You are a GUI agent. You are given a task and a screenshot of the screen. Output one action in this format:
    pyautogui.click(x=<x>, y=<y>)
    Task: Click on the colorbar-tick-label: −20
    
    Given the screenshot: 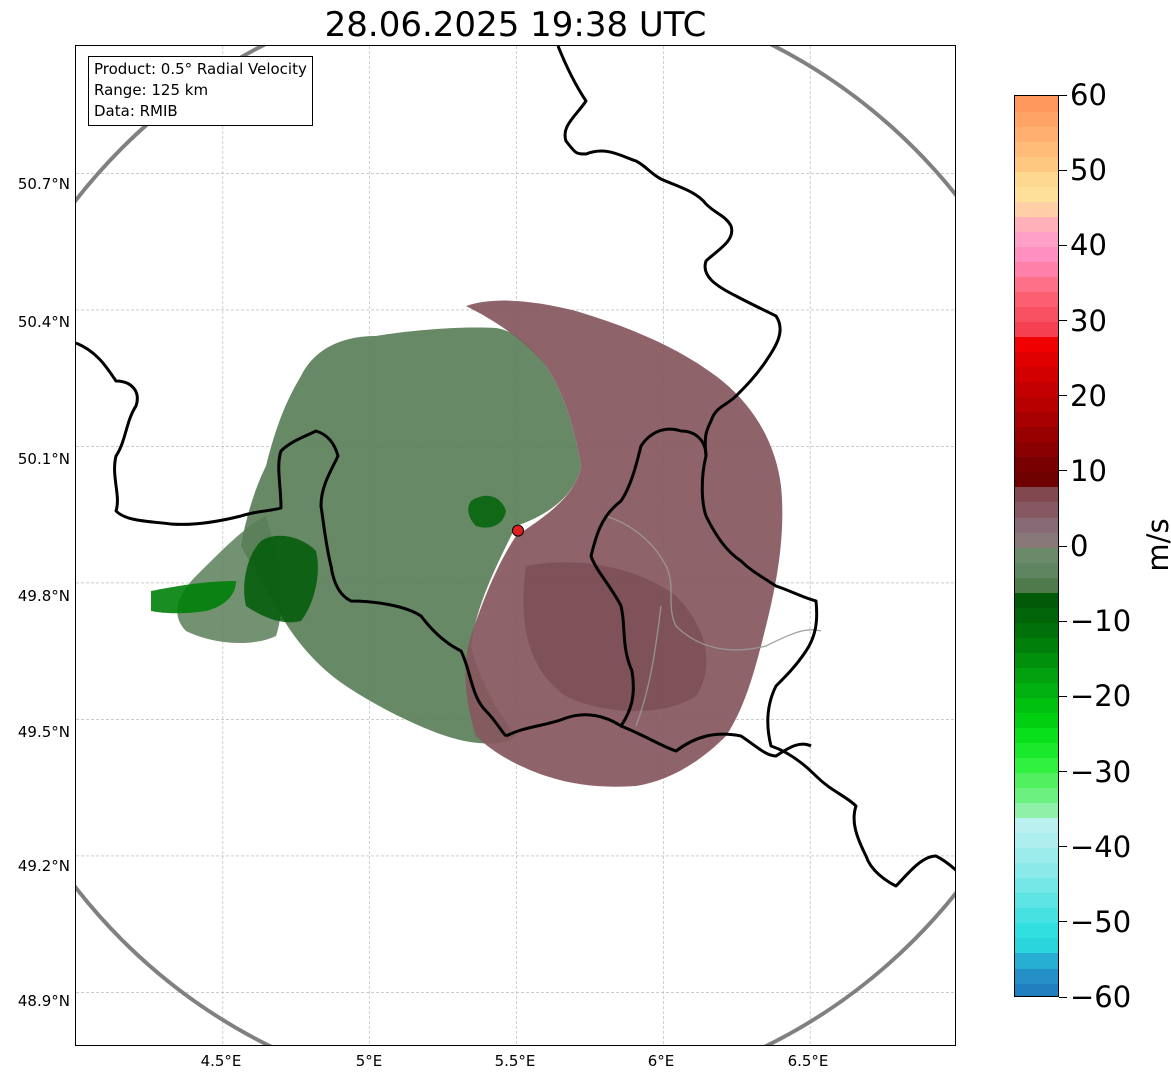 What is the action you would take?
    pyautogui.click(x=1101, y=696)
    